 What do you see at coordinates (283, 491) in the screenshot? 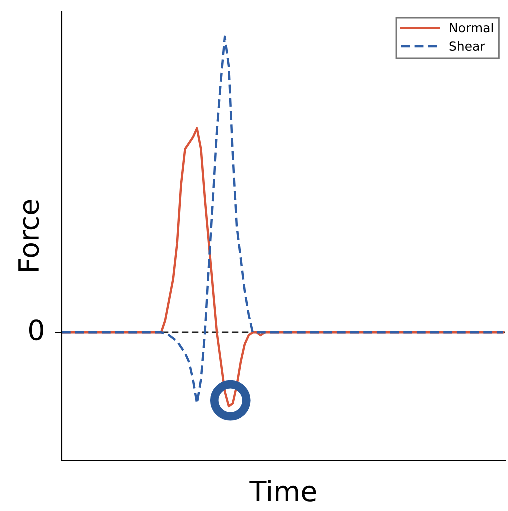
I see `x-axis-title: Time` at bounding box center [283, 491].